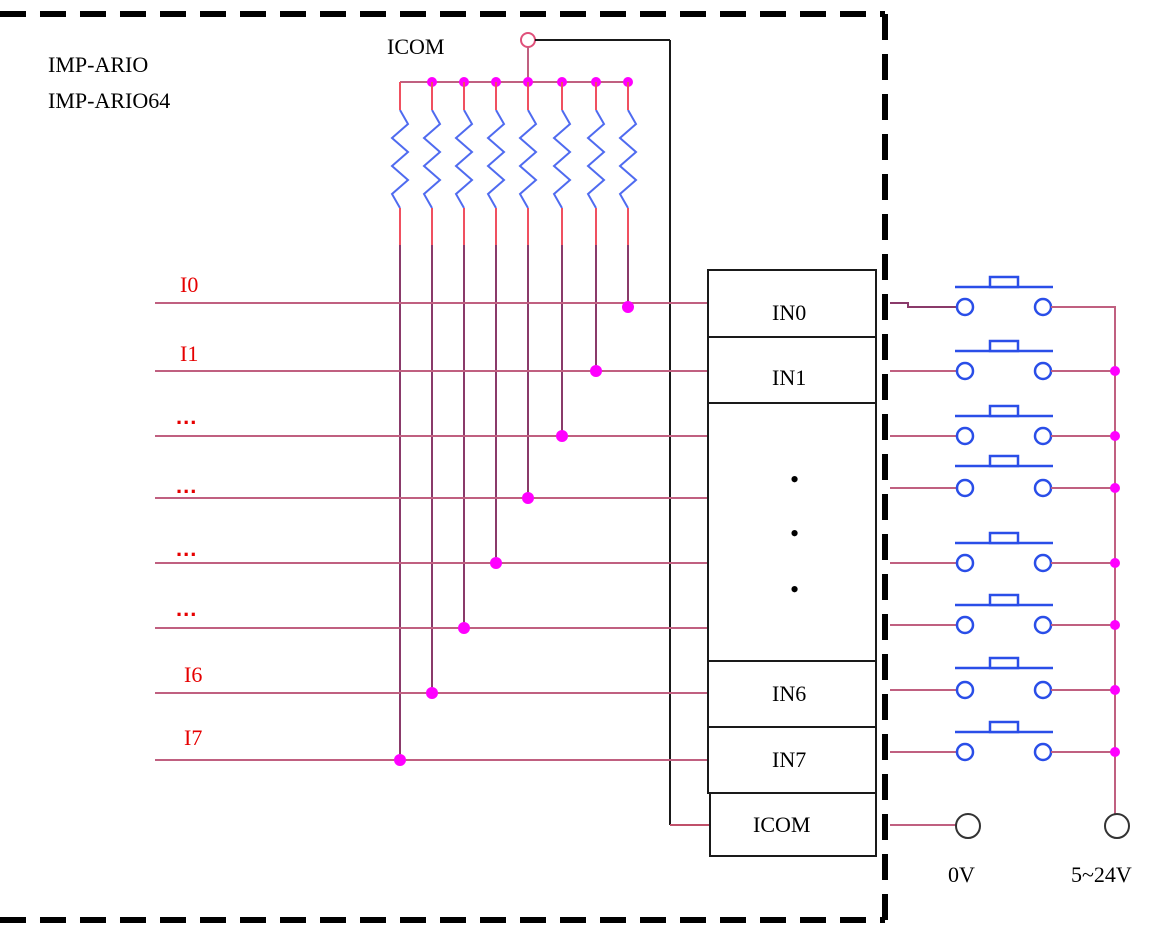 The image size is (1165, 936). I want to click on zero-volt-label: 0V, so click(961, 874).